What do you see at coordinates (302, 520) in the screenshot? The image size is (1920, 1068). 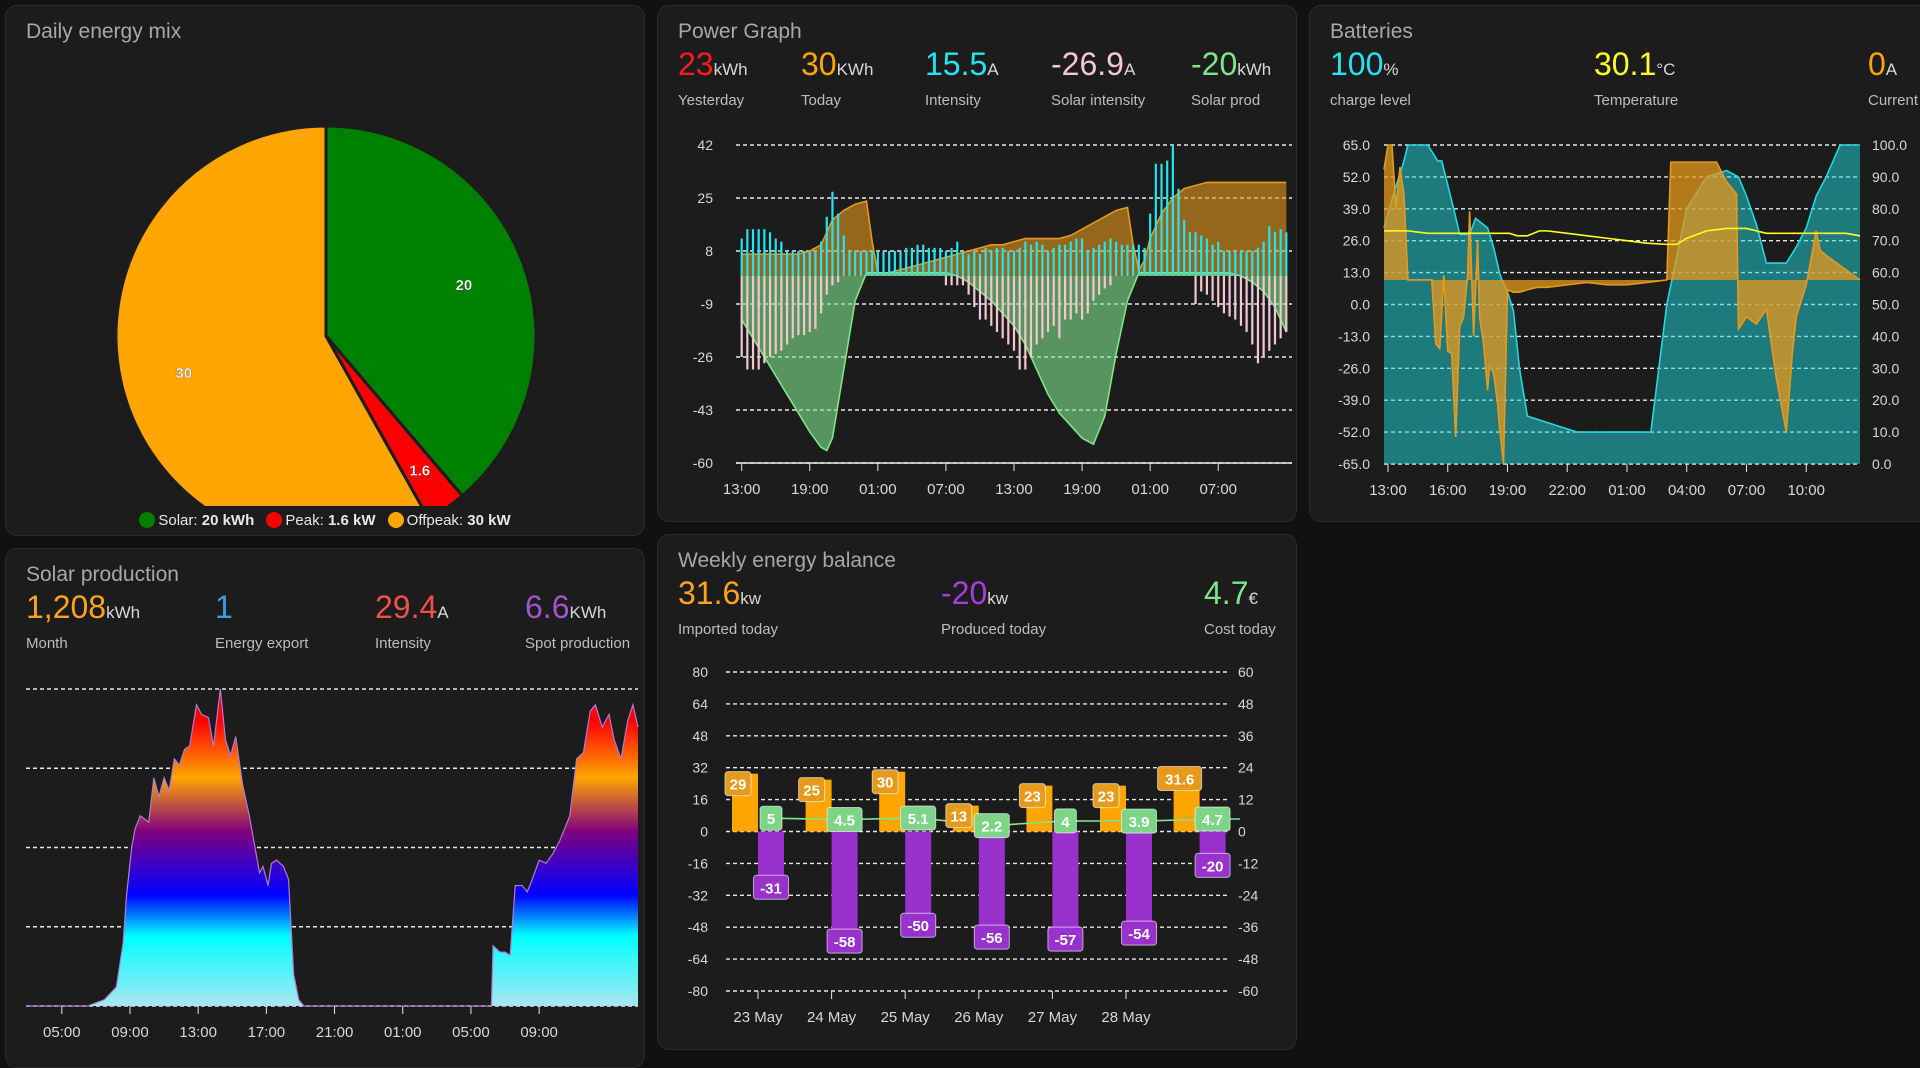 I see `legend-label: Peak` at bounding box center [302, 520].